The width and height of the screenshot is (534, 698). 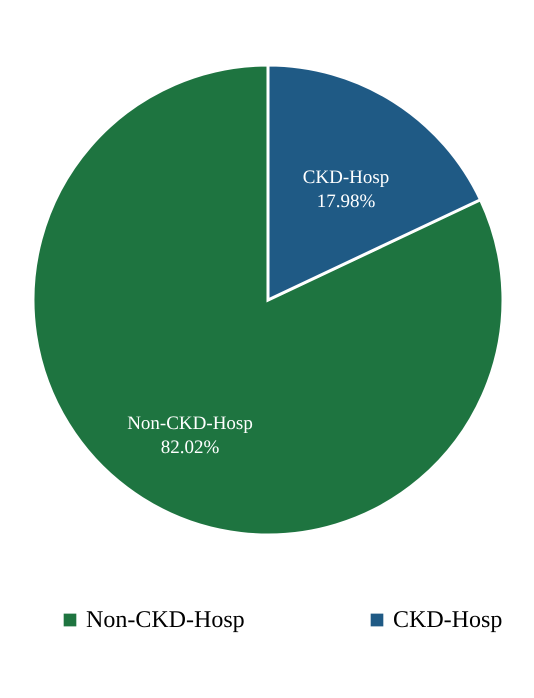 What do you see at coordinates (346, 201) in the screenshot?
I see `data-label: 17.98%` at bounding box center [346, 201].